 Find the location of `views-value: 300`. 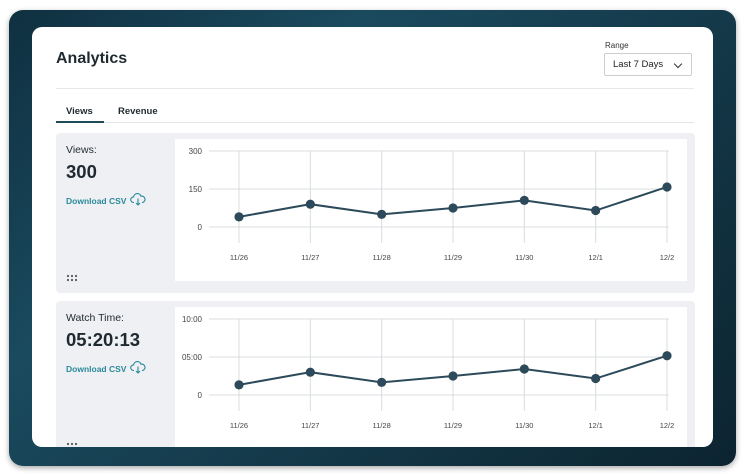

views-value: 300 is located at coordinates (81, 171).